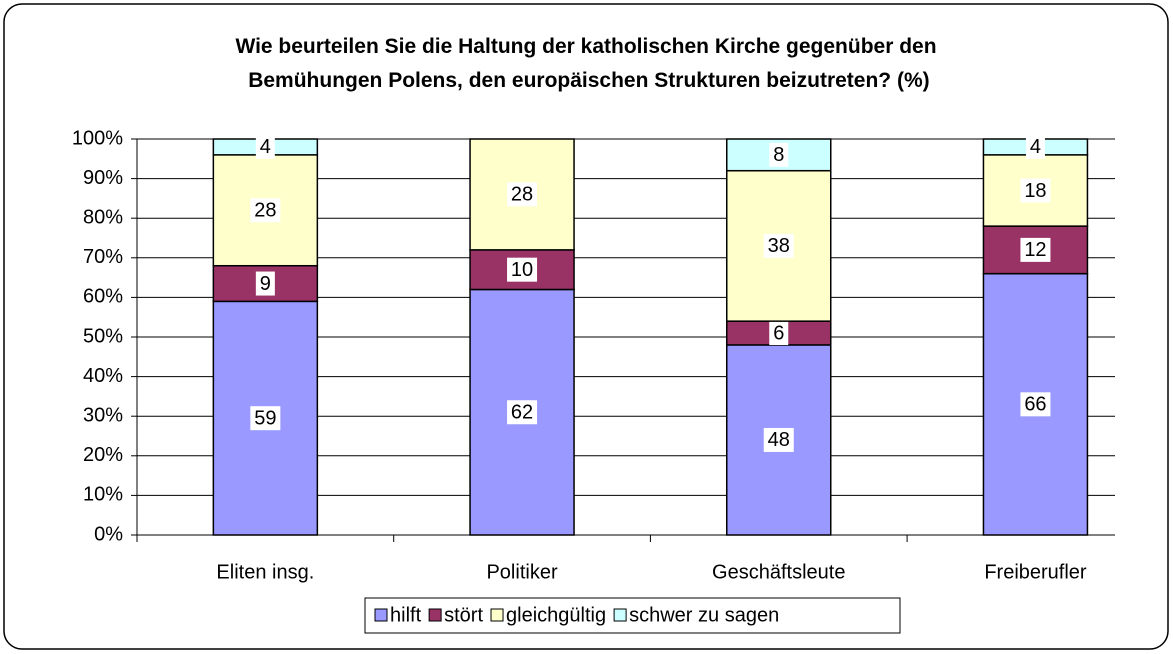 The image size is (1173, 654). I want to click on data-label: 9, so click(265, 284).